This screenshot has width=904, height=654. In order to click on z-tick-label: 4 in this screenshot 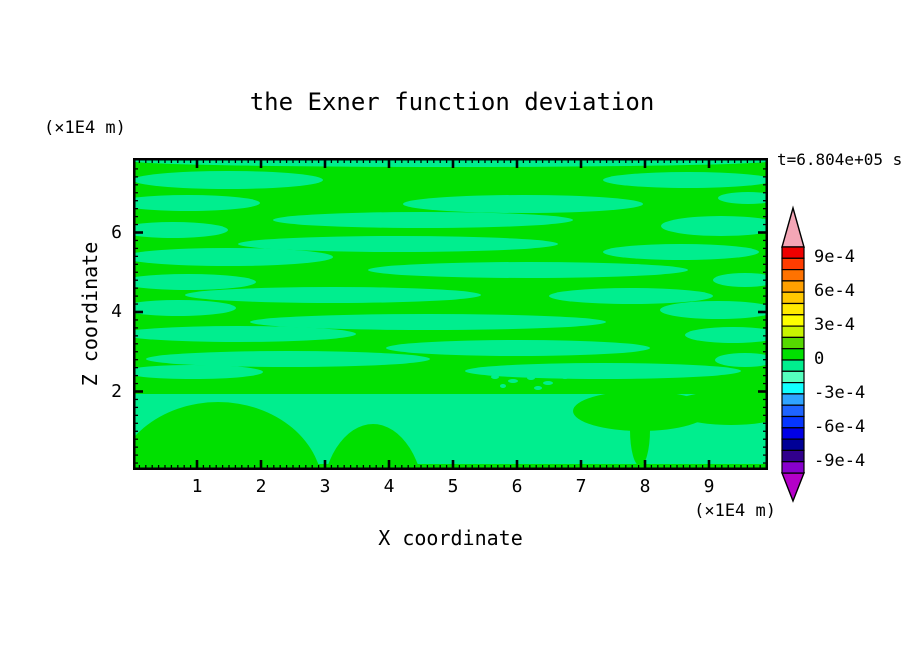, I will do `click(116, 311)`.